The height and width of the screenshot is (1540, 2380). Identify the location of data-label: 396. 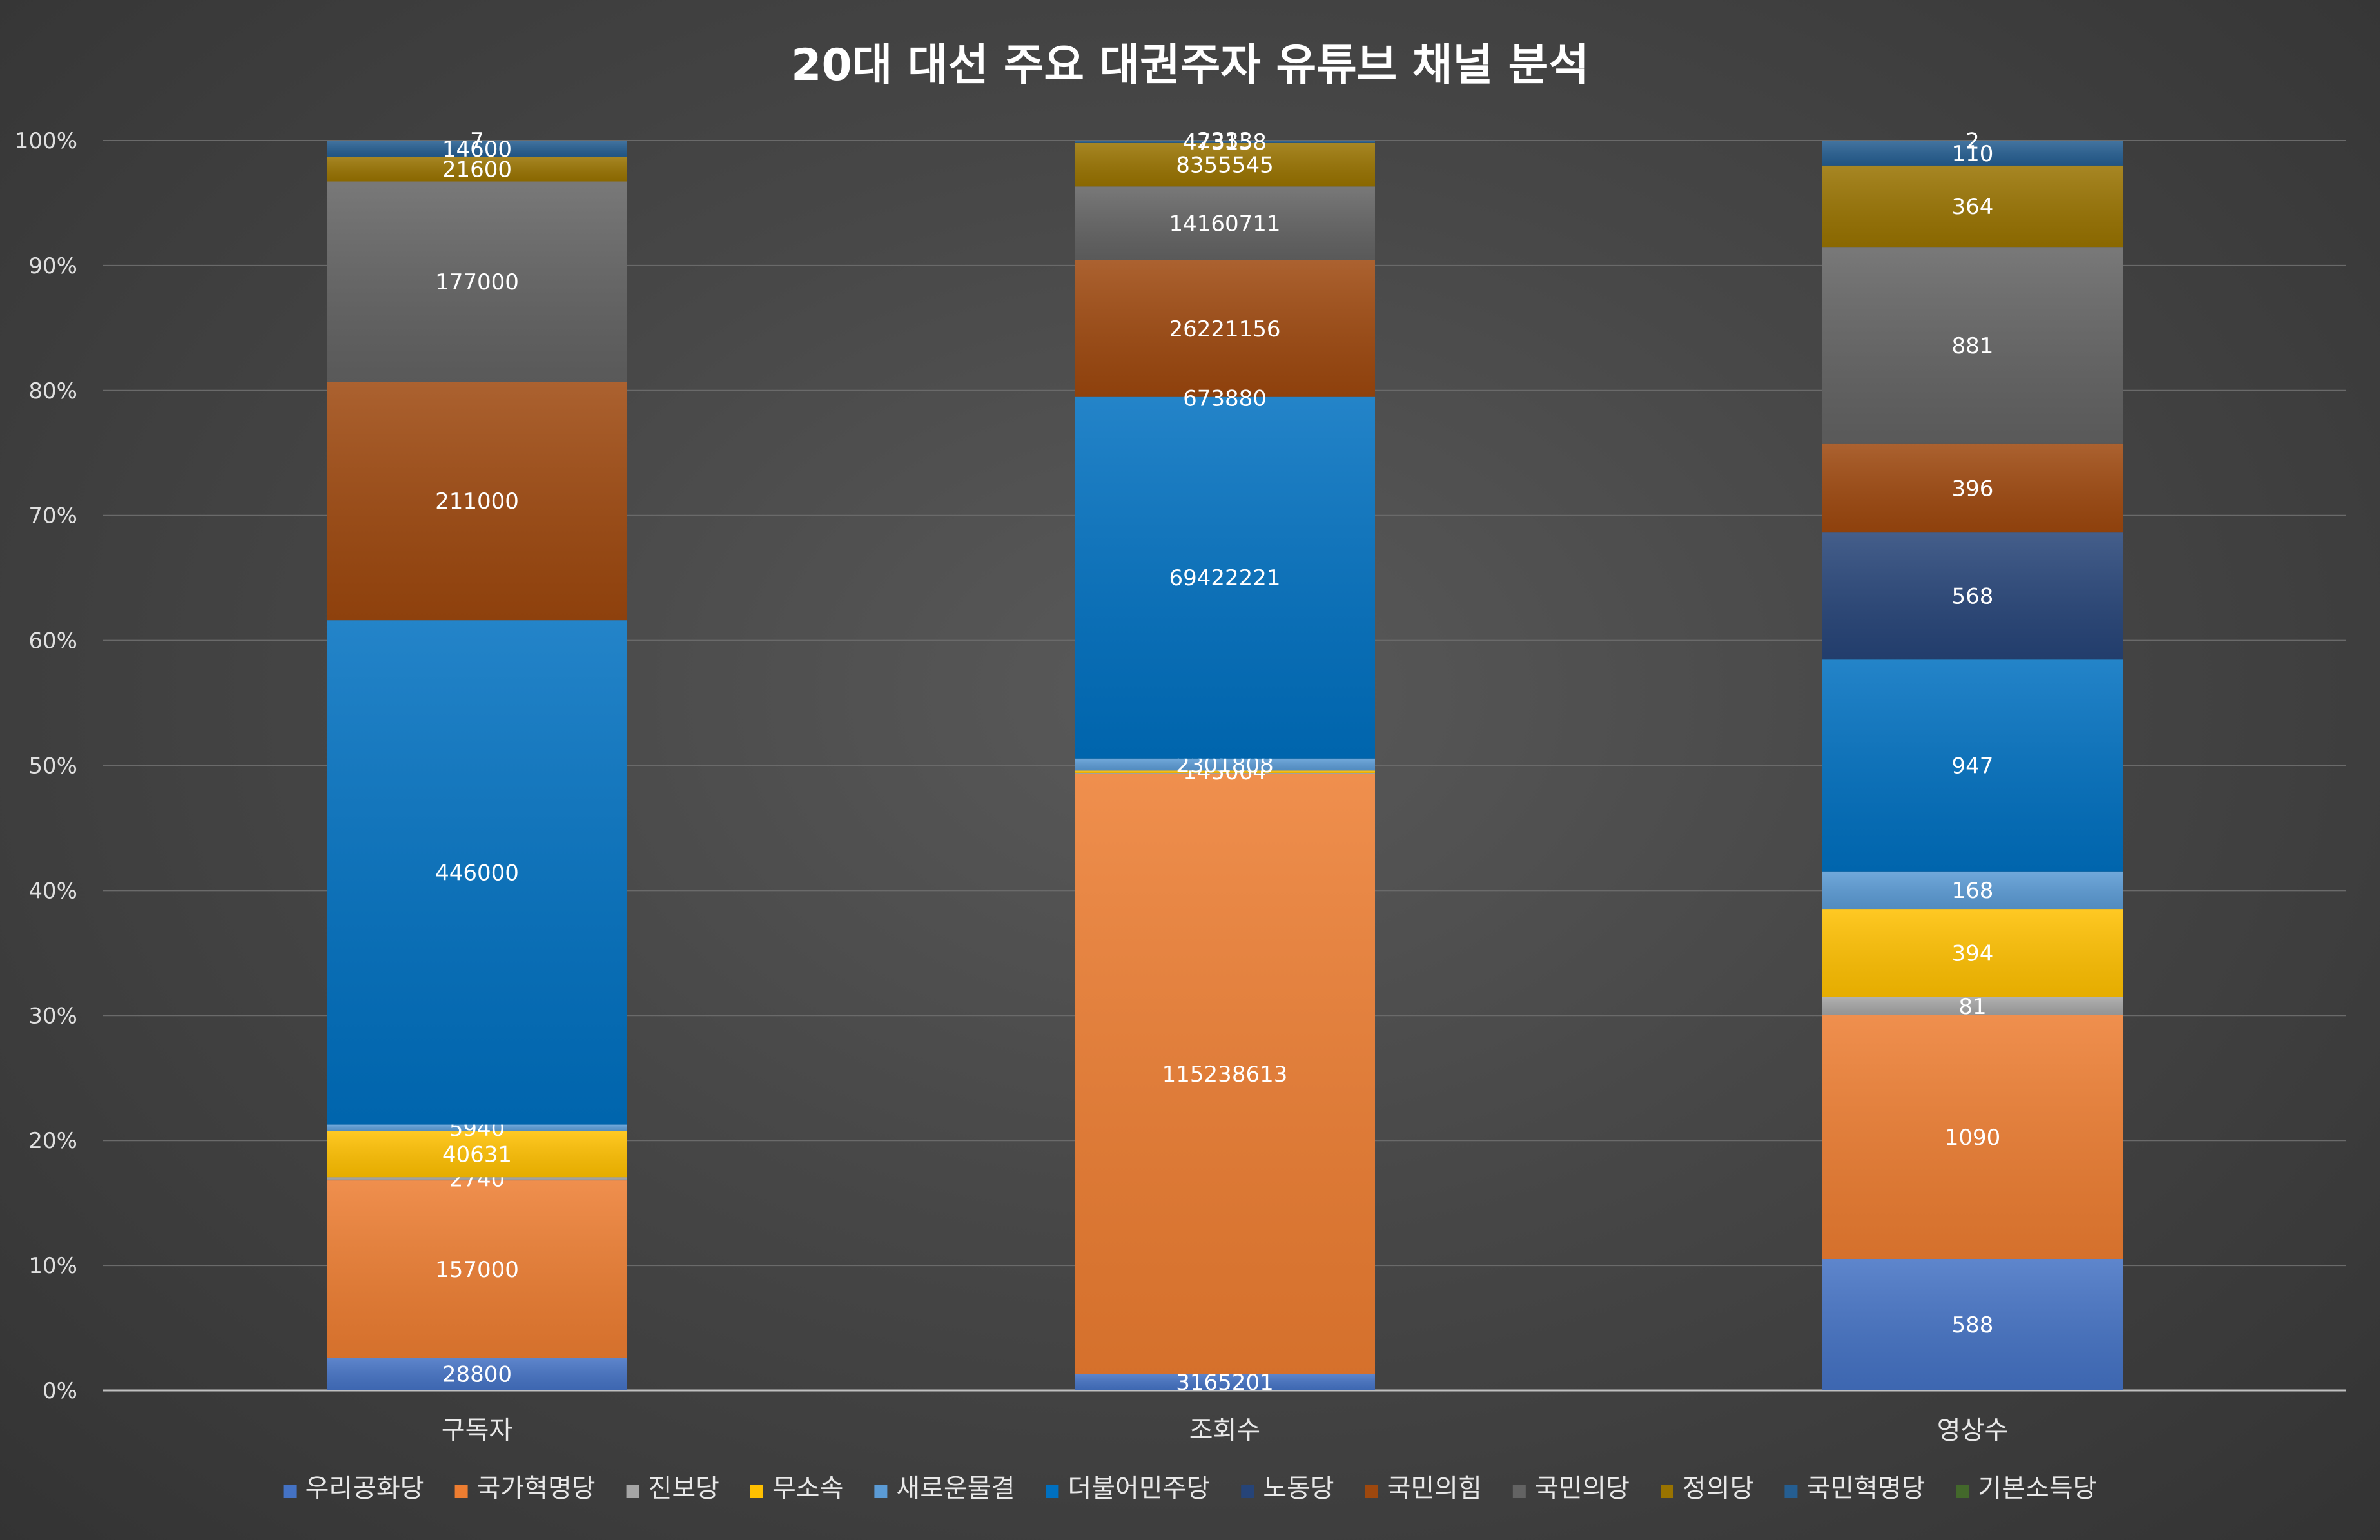
(1973, 489).